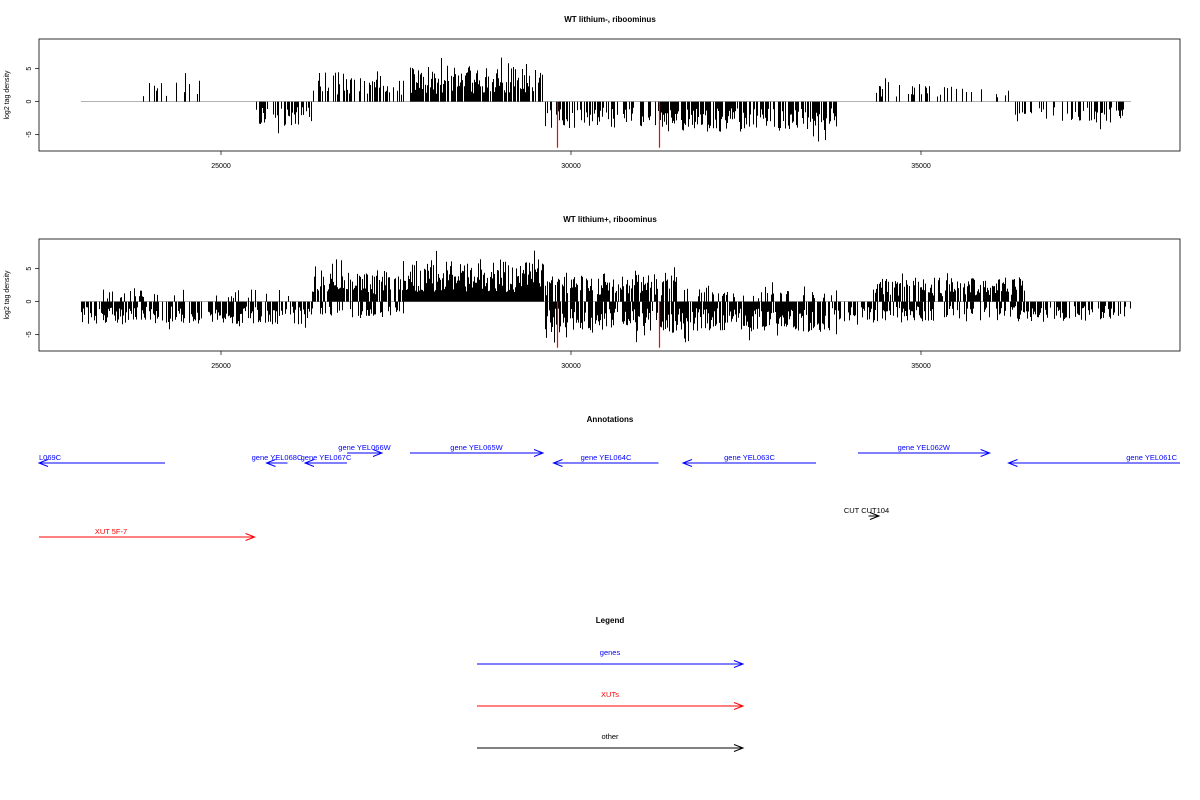  Describe the element at coordinates (29, 69) in the screenshot. I see `panel-1-ytick-label: 5` at that location.